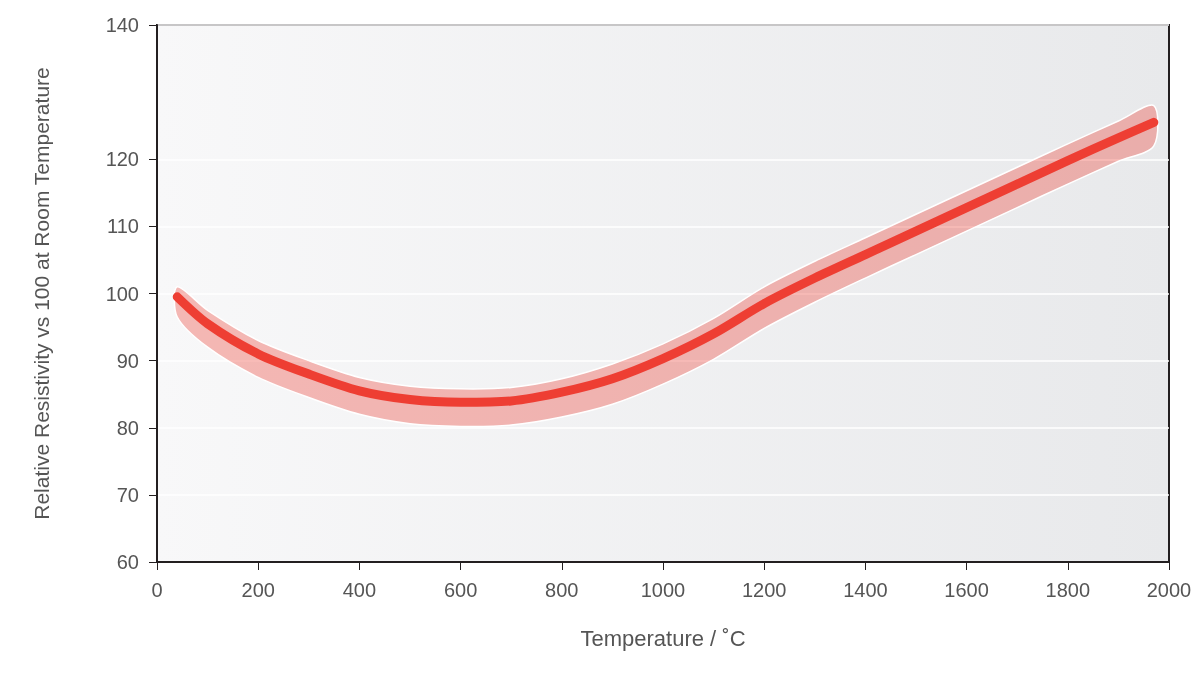 The image size is (1204, 689). What do you see at coordinates (122, 25) in the screenshot?
I see `y-tick-label: 140` at bounding box center [122, 25].